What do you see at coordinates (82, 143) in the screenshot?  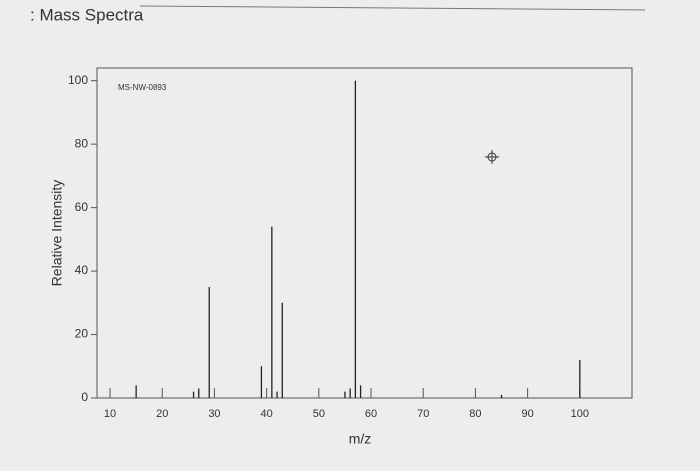 I see `y-tick-label: 80` at bounding box center [82, 143].